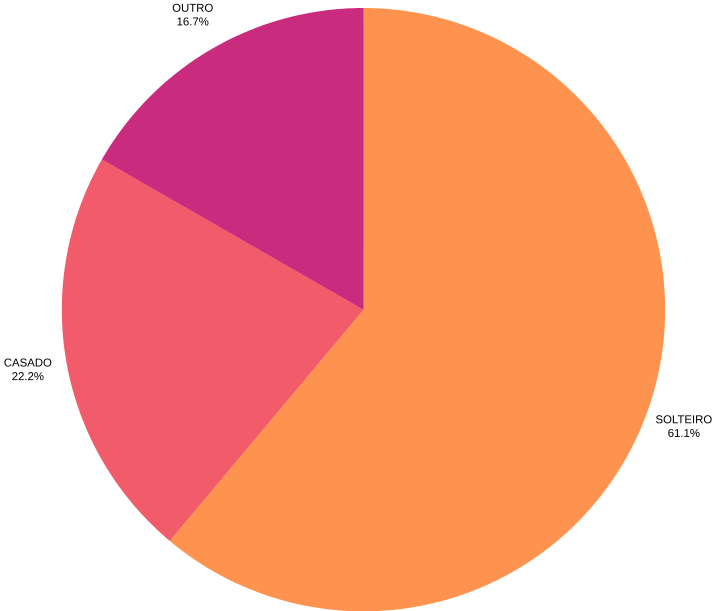 The image size is (716, 611). I want to click on data-label: 22.2%, so click(28, 376).